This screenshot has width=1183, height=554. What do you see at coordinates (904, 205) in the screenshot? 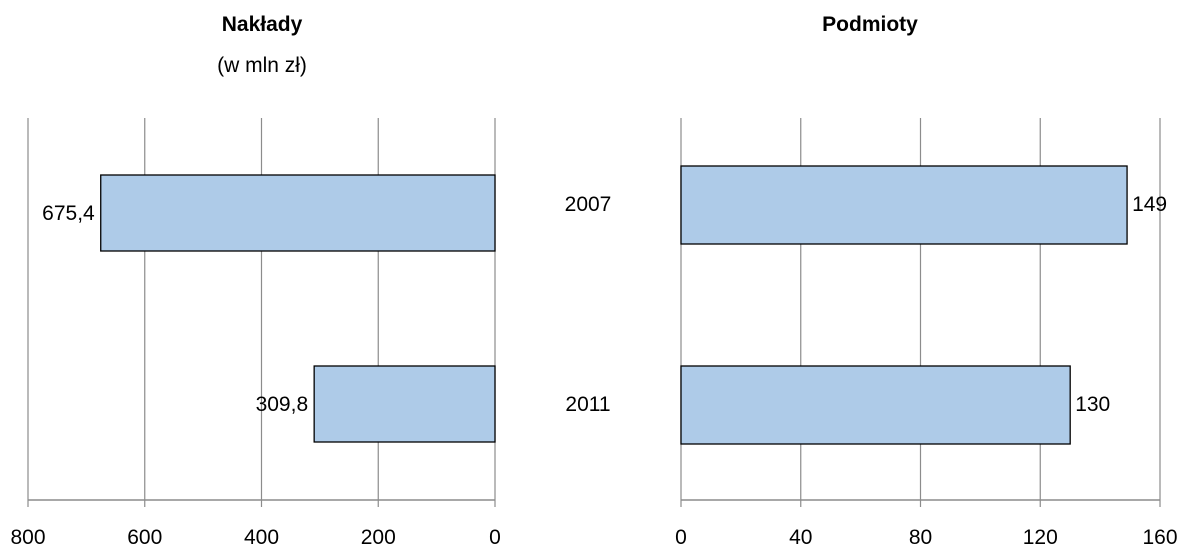
I see `podmioty-bar-2007` at bounding box center [904, 205].